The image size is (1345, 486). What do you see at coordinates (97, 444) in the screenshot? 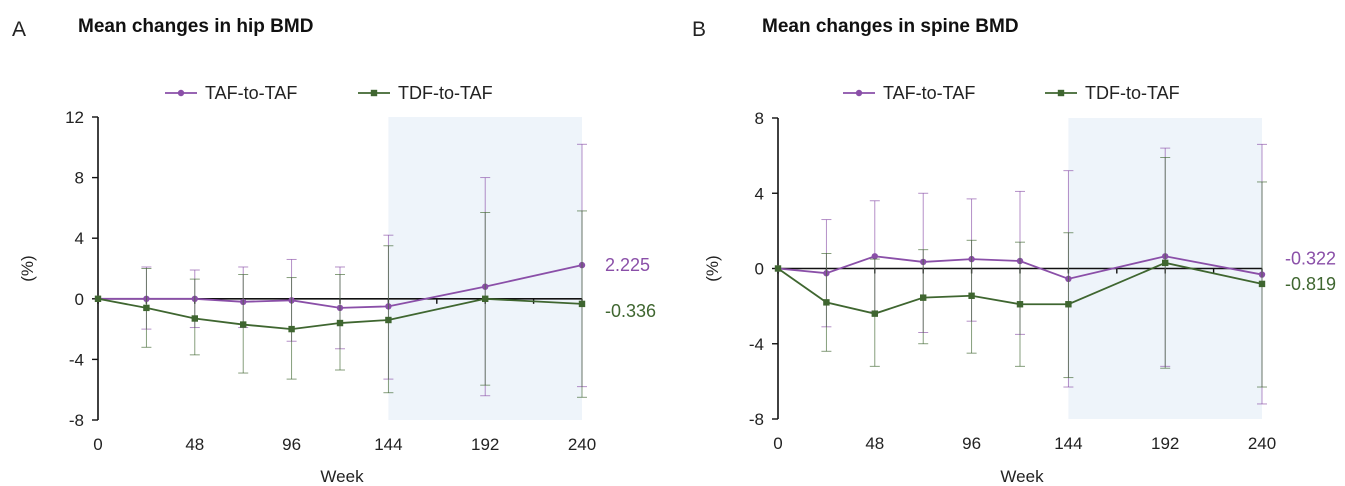
I see `p1-x-tick-label-0: 0` at bounding box center [97, 444].